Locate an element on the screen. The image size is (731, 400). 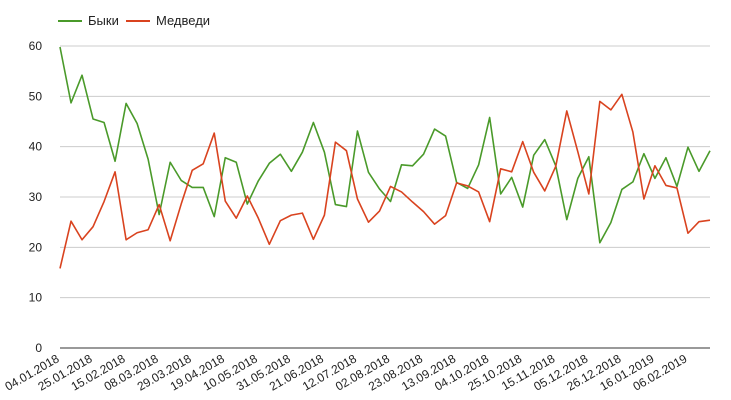
y-tick-label: 30 is located at coordinates (36, 197).